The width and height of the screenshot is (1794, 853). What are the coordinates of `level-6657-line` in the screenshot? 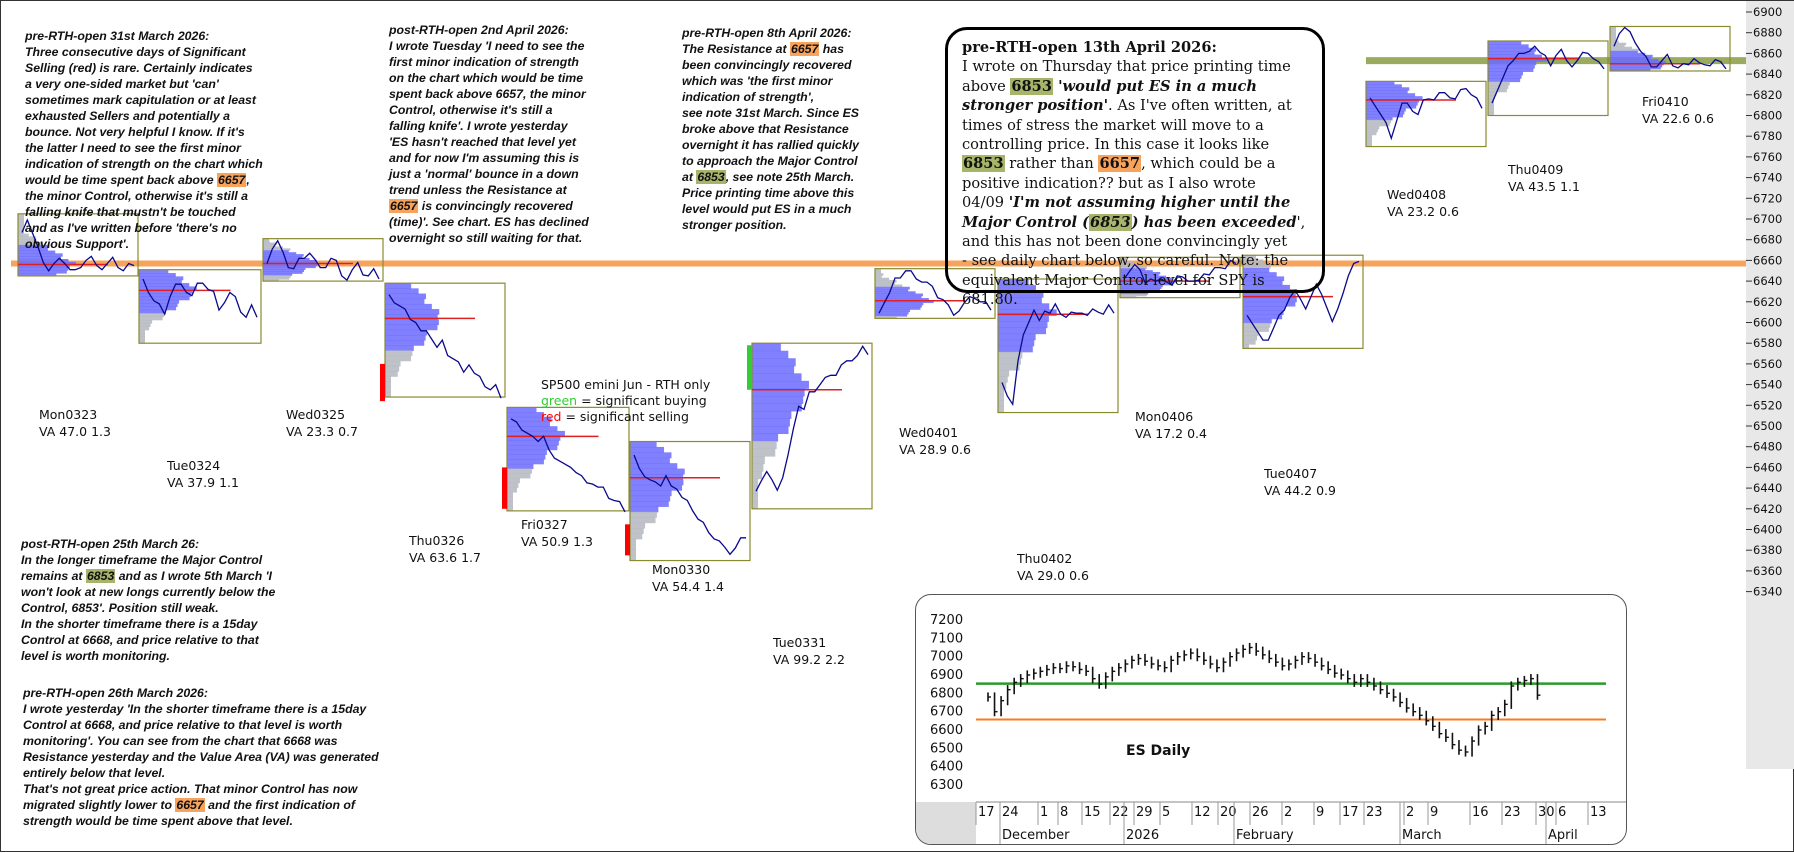 It's located at (878, 263).